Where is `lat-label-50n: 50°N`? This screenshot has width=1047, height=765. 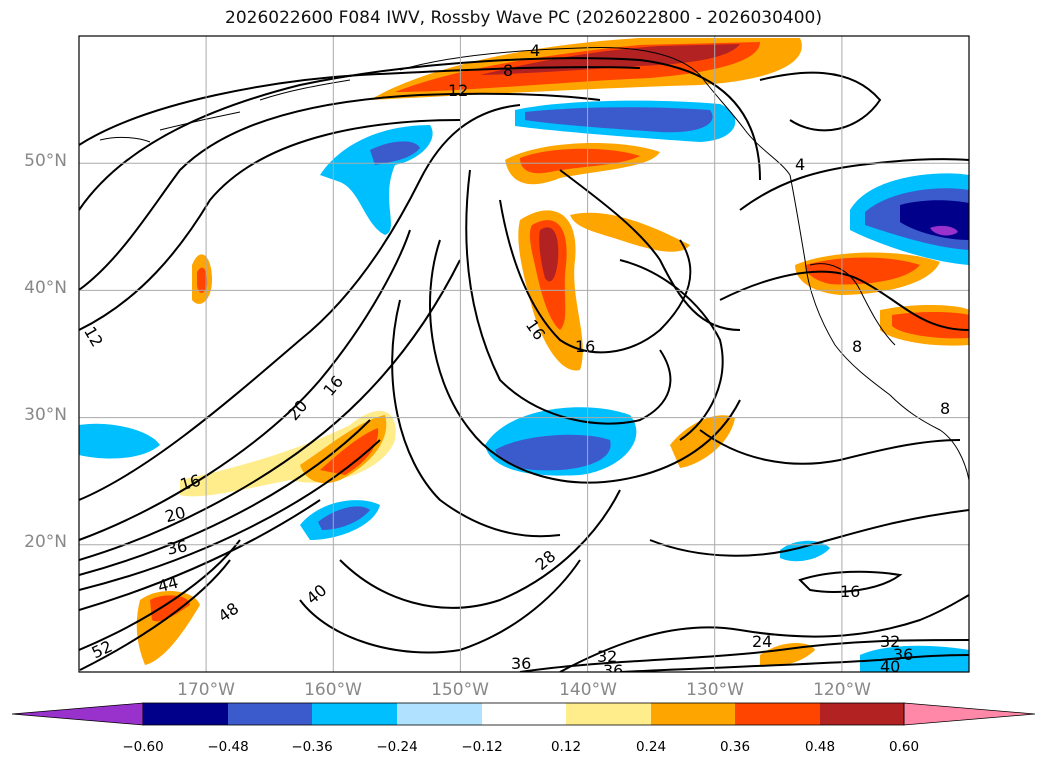
lat-label-50n: 50°N is located at coordinates (45, 161).